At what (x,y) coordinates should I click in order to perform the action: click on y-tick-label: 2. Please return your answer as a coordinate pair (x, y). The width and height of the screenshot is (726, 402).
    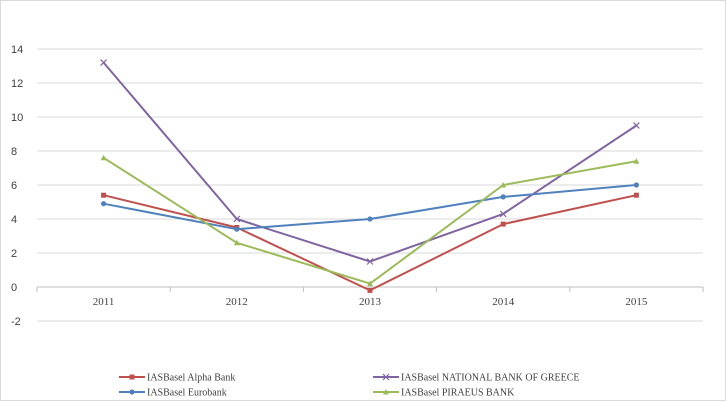
    Looking at the image, I should click on (14, 254).